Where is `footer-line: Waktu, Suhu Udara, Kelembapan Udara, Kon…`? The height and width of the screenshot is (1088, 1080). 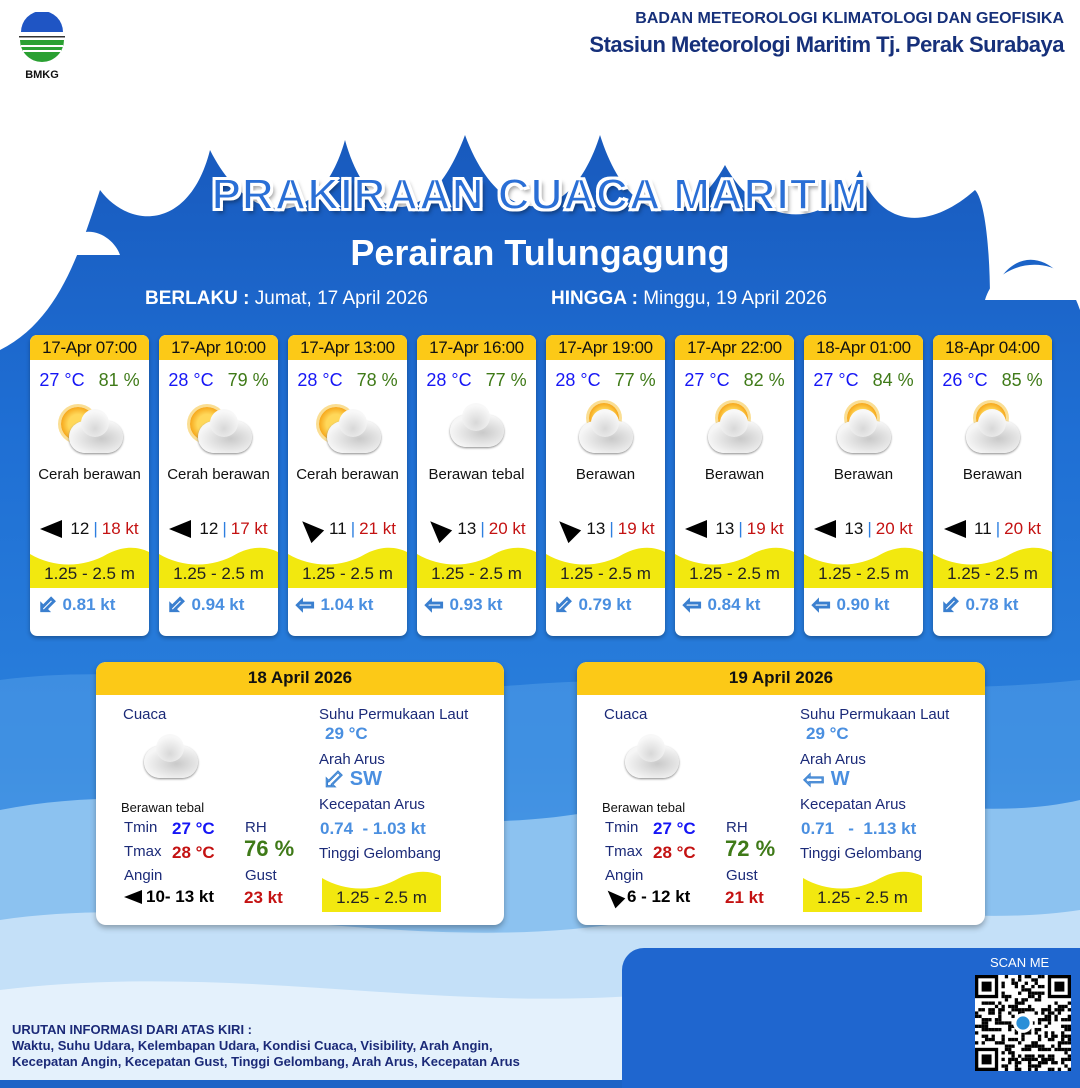 footer-line: Waktu, Suhu Udara, Kelembapan Udara, Kon… is located at coordinates (252, 1045).